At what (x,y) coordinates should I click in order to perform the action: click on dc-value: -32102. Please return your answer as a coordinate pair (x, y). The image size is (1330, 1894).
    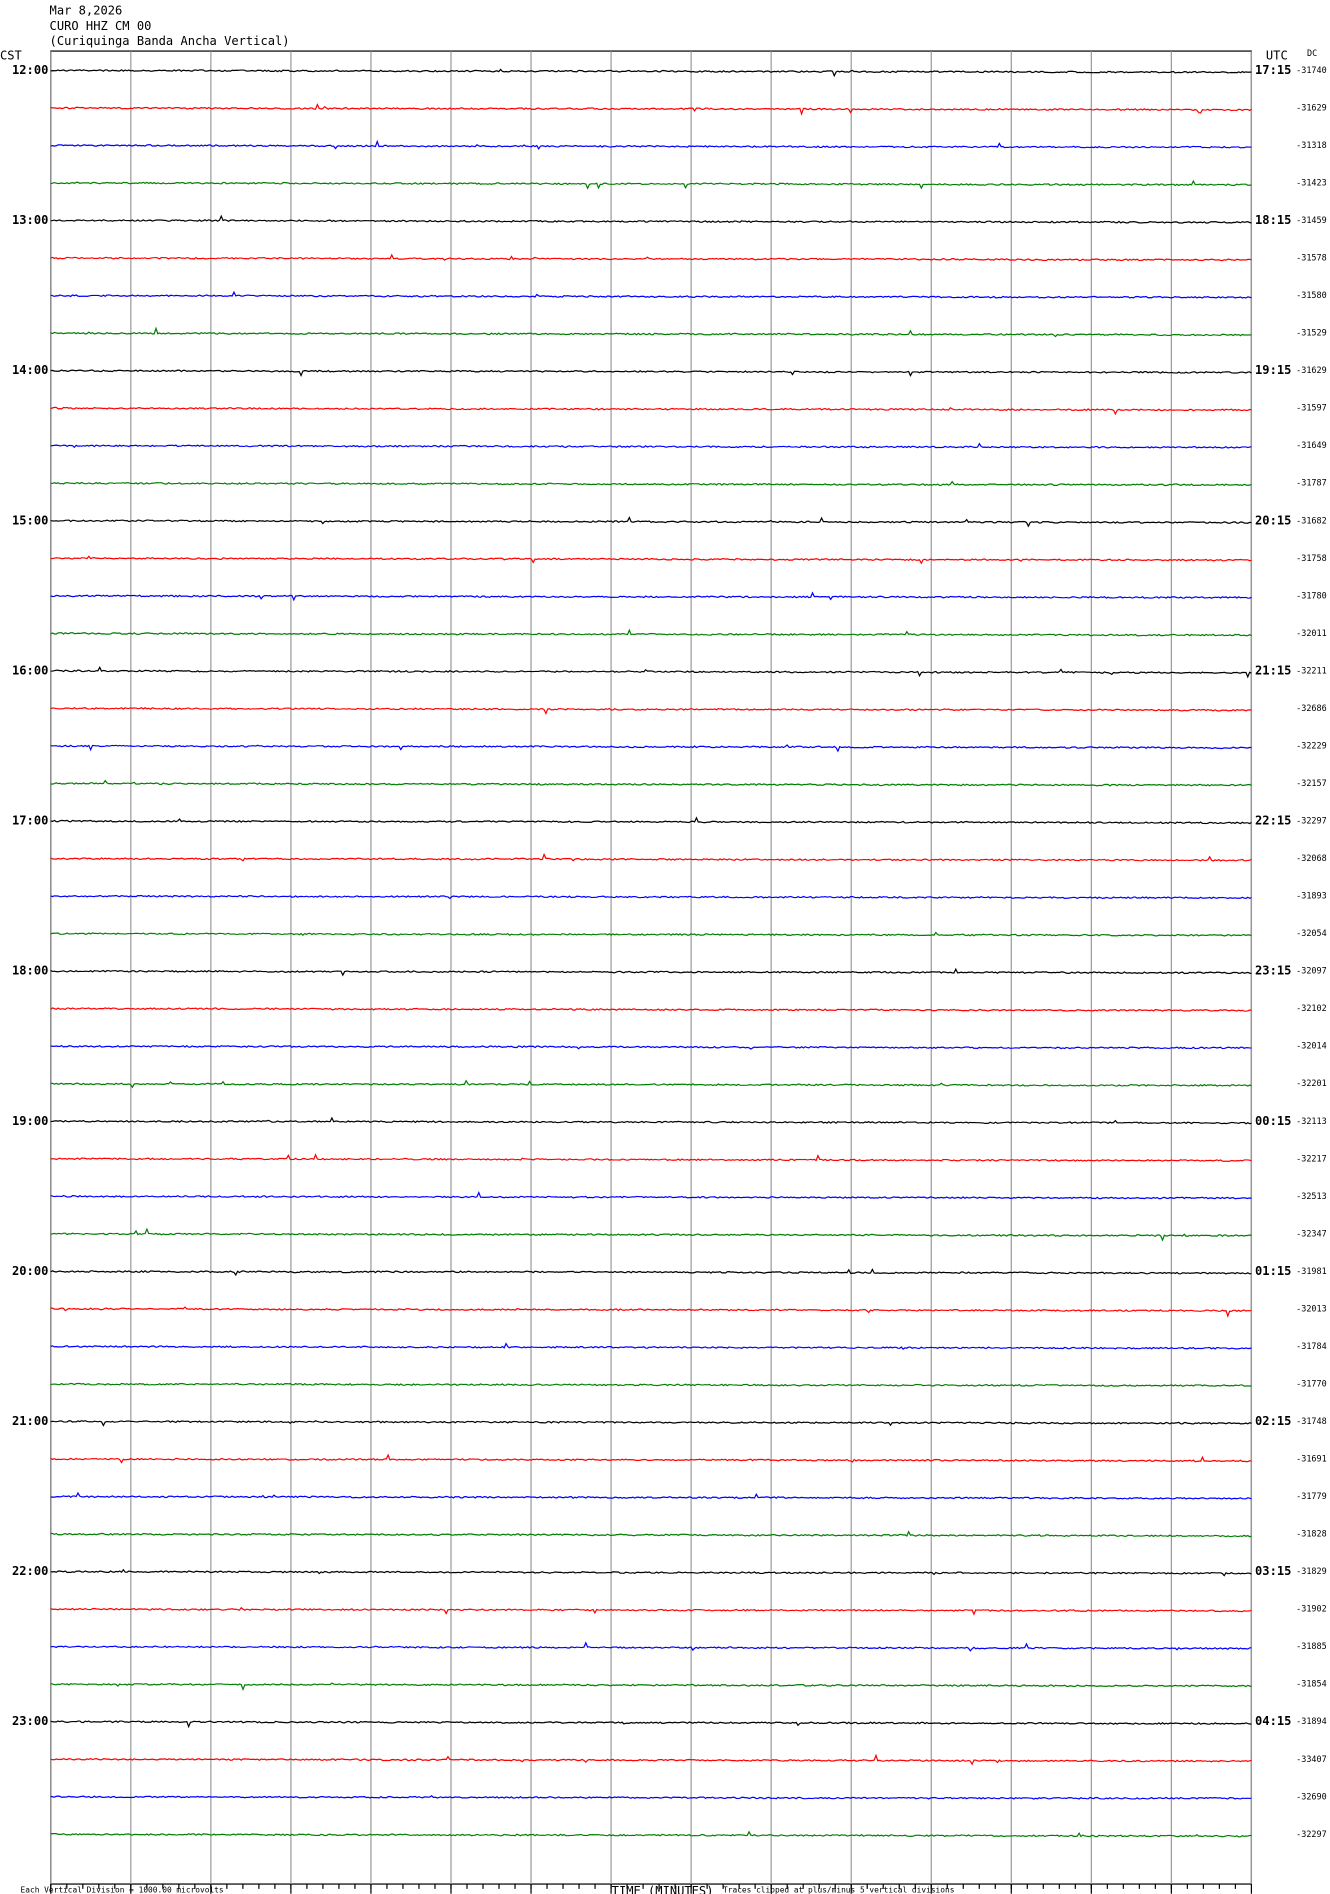
    Looking at the image, I should click on (1311, 1008).